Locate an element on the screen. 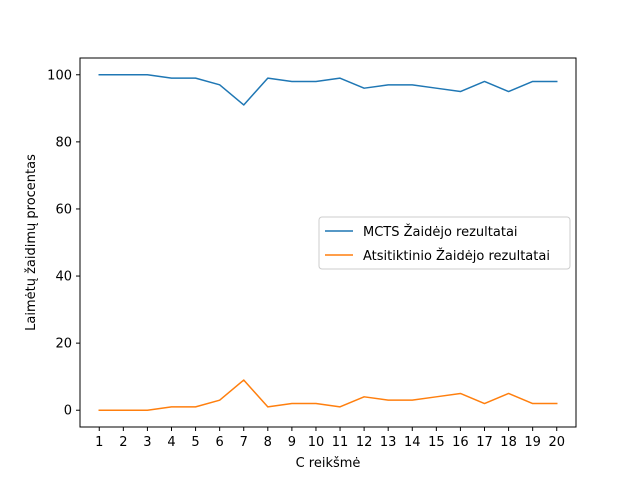 The image size is (640, 480). x-tick-label: 7 is located at coordinates (244, 442).